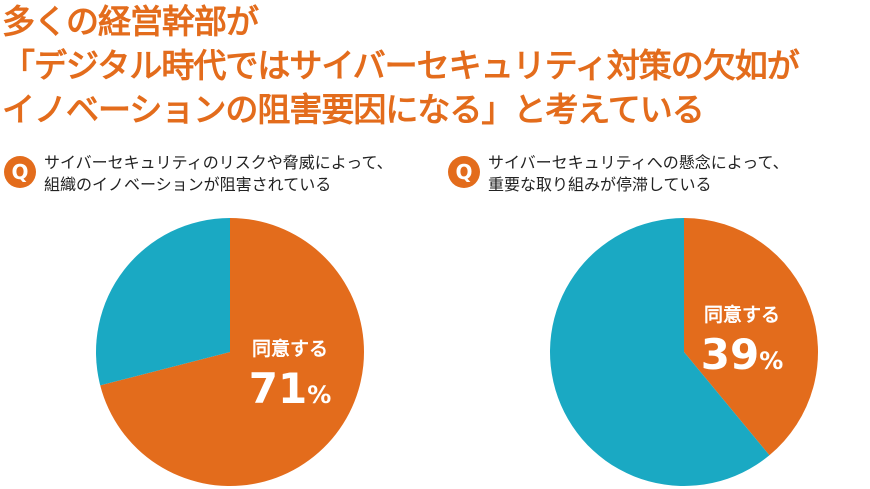 The width and height of the screenshot is (870, 489). What do you see at coordinates (278, 388) in the screenshot?
I see `pie-1-agree-value: 71` at bounding box center [278, 388].